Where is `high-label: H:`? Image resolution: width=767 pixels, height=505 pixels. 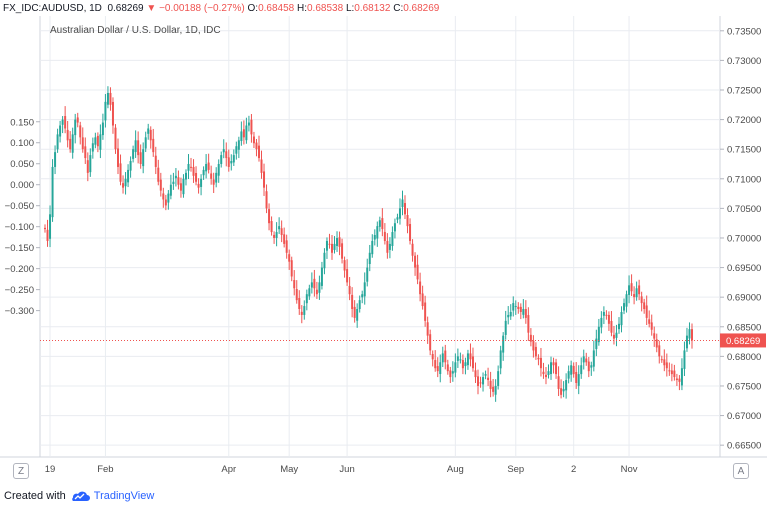
high-label: H: is located at coordinates (302, 8).